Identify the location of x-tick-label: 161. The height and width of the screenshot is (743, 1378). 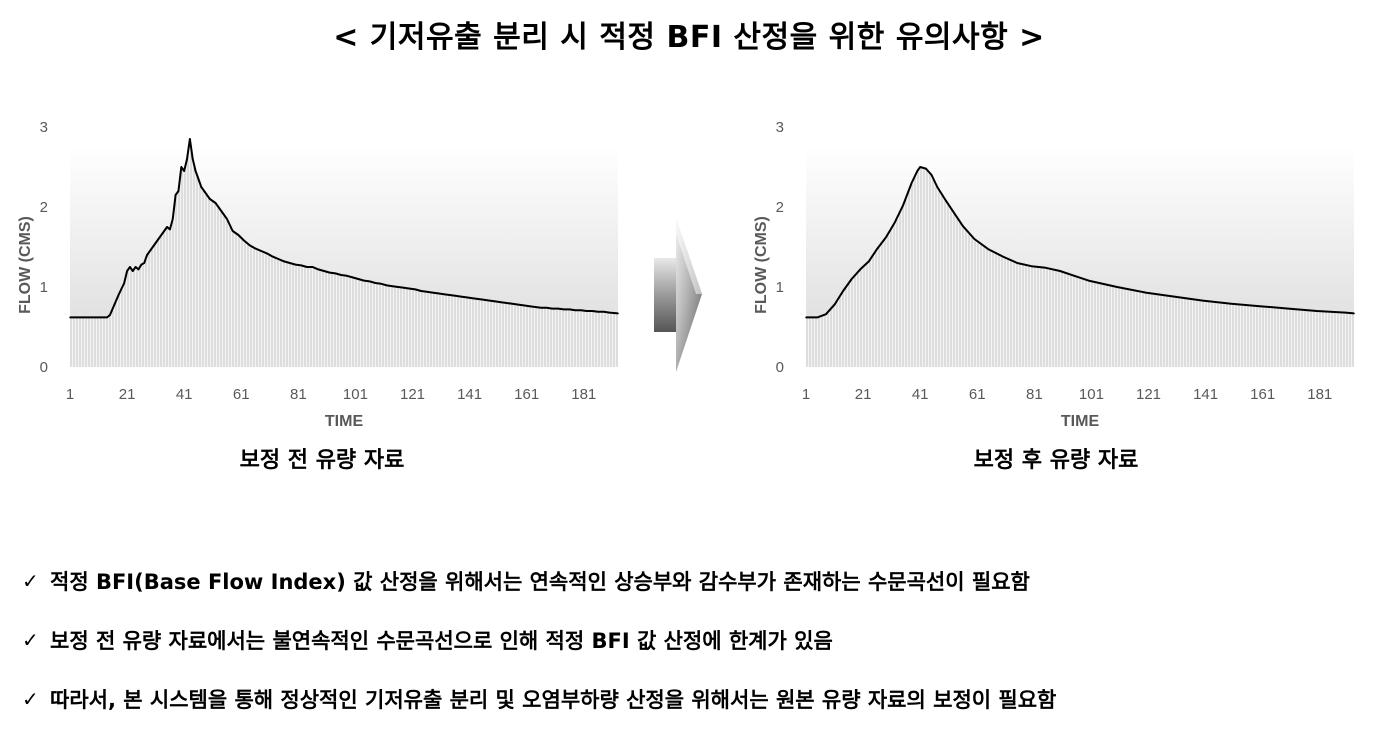
(1262, 394).